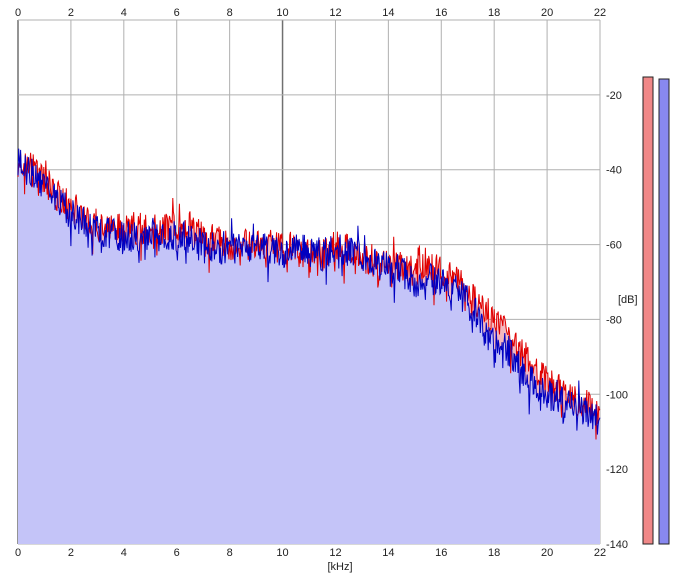 The height and width of the screenshot is (584, 683). I want to click on x-tick-label-top: 2, so click(71, 13).